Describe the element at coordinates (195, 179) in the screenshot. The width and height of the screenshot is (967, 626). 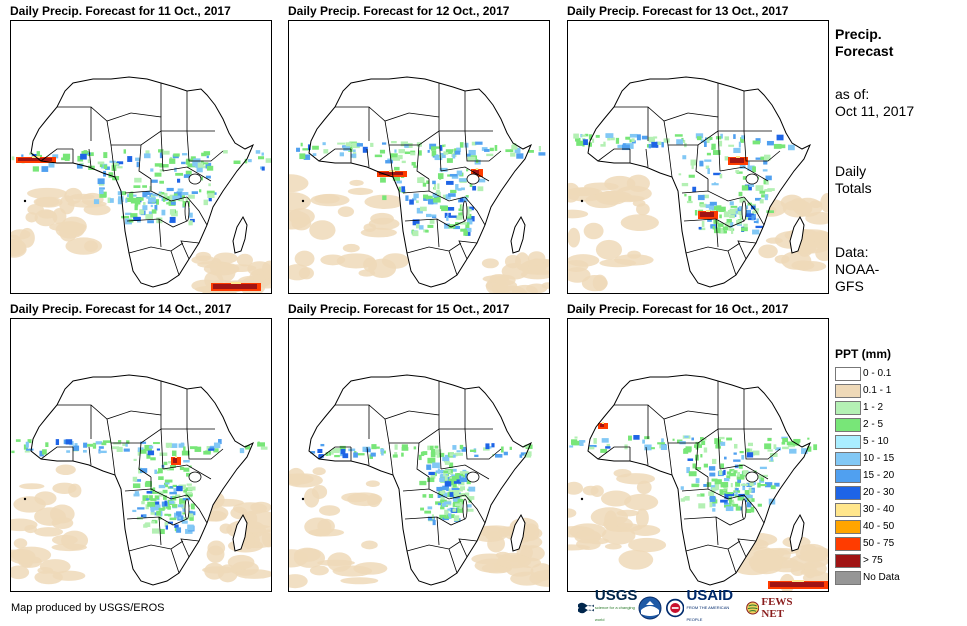
I see `lake-victoria` at that location.